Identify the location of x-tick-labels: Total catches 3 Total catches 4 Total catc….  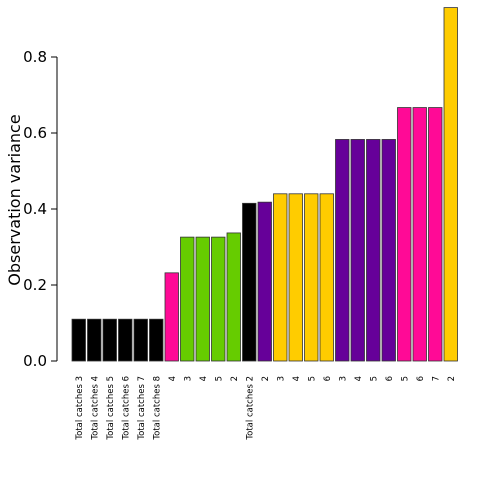
(266, 408).